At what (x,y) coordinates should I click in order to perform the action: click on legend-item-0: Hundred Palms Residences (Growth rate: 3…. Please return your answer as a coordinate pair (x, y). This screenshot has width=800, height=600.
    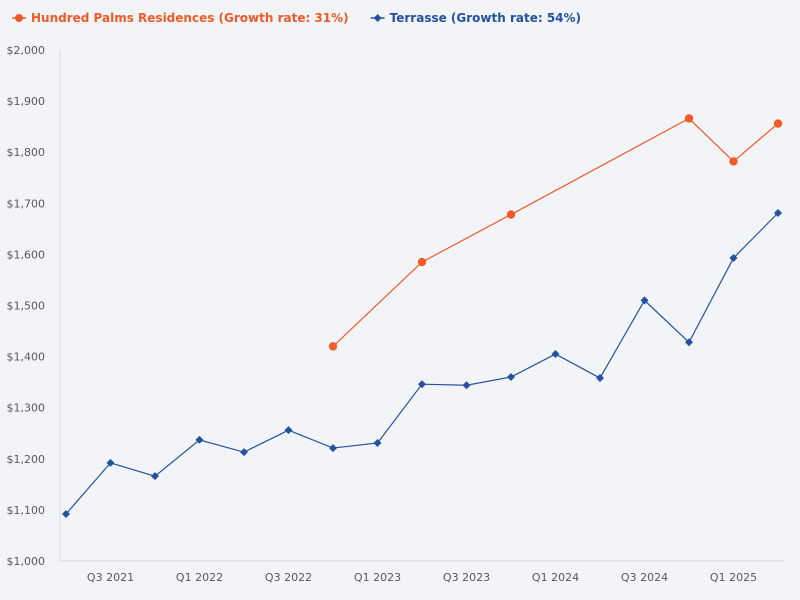
    Looking at the image, I should click on (180, 18).